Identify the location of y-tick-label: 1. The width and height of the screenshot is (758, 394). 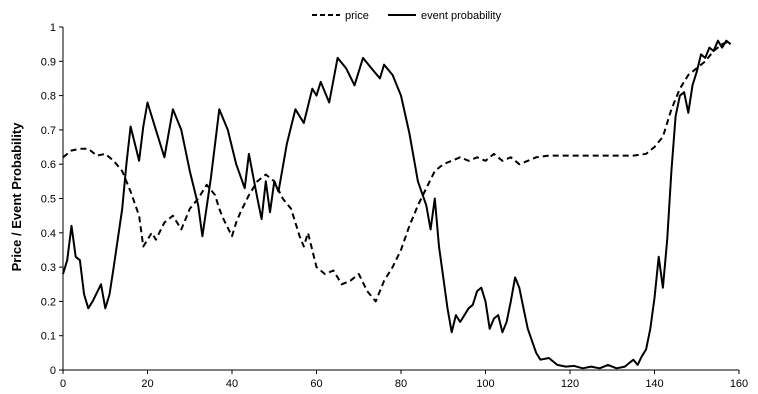
(53, 28).